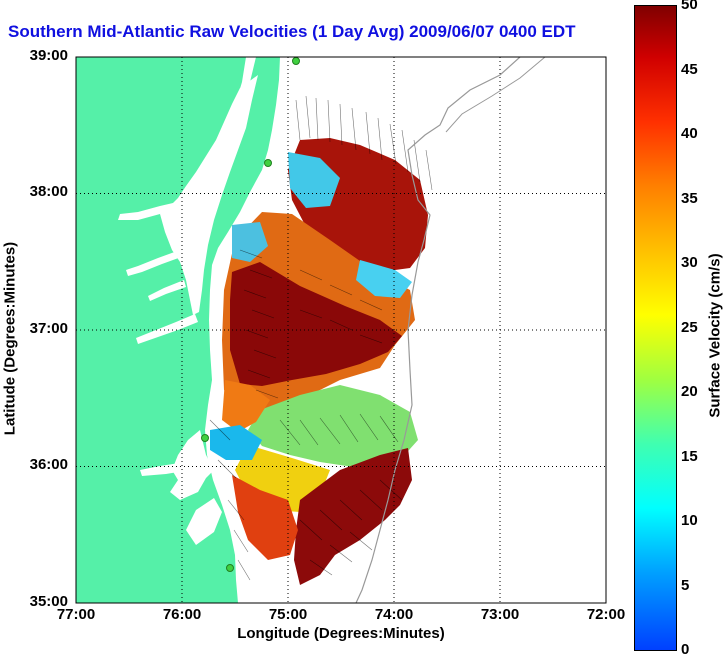 Image resolution: width=724 pixels, height=659 pixels. What do you see at coordinates (48, 55) in the screenshot?
I see `y-tick-label: 39:00` at bounding box center [48, 55].